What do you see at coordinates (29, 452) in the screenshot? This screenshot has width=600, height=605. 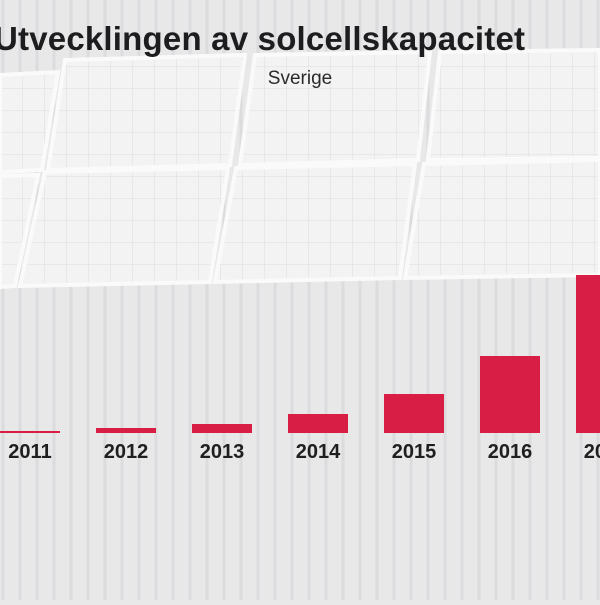 I see `x-tick-label-2011: 2011` at bounding box center [29, 452].